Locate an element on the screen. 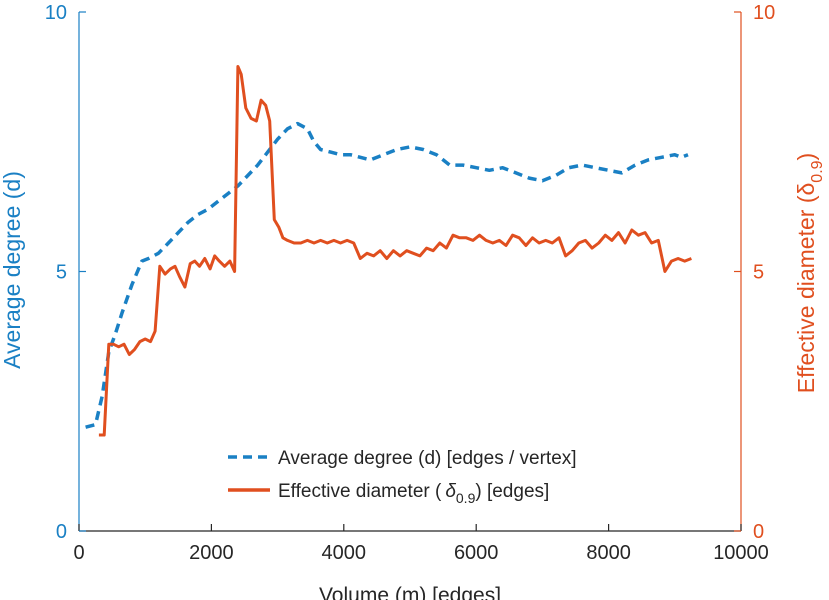  y-axis-label-right-close: ) is located at coordinates (806, 157).